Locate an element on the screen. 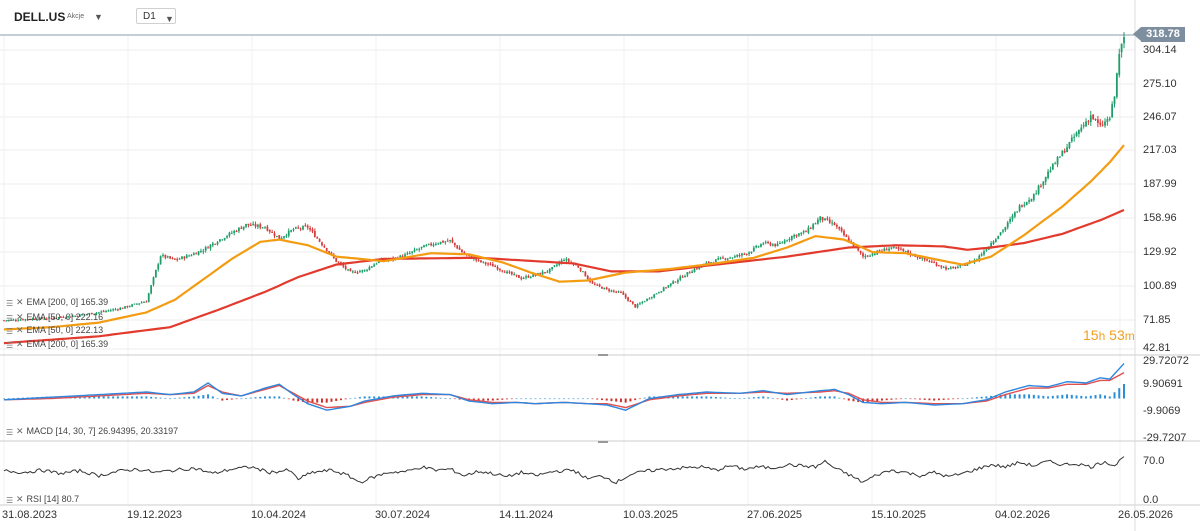 The image size is (1200, 531). macd-y-tick: -29.7207 is located at coordinates (1165, 438).